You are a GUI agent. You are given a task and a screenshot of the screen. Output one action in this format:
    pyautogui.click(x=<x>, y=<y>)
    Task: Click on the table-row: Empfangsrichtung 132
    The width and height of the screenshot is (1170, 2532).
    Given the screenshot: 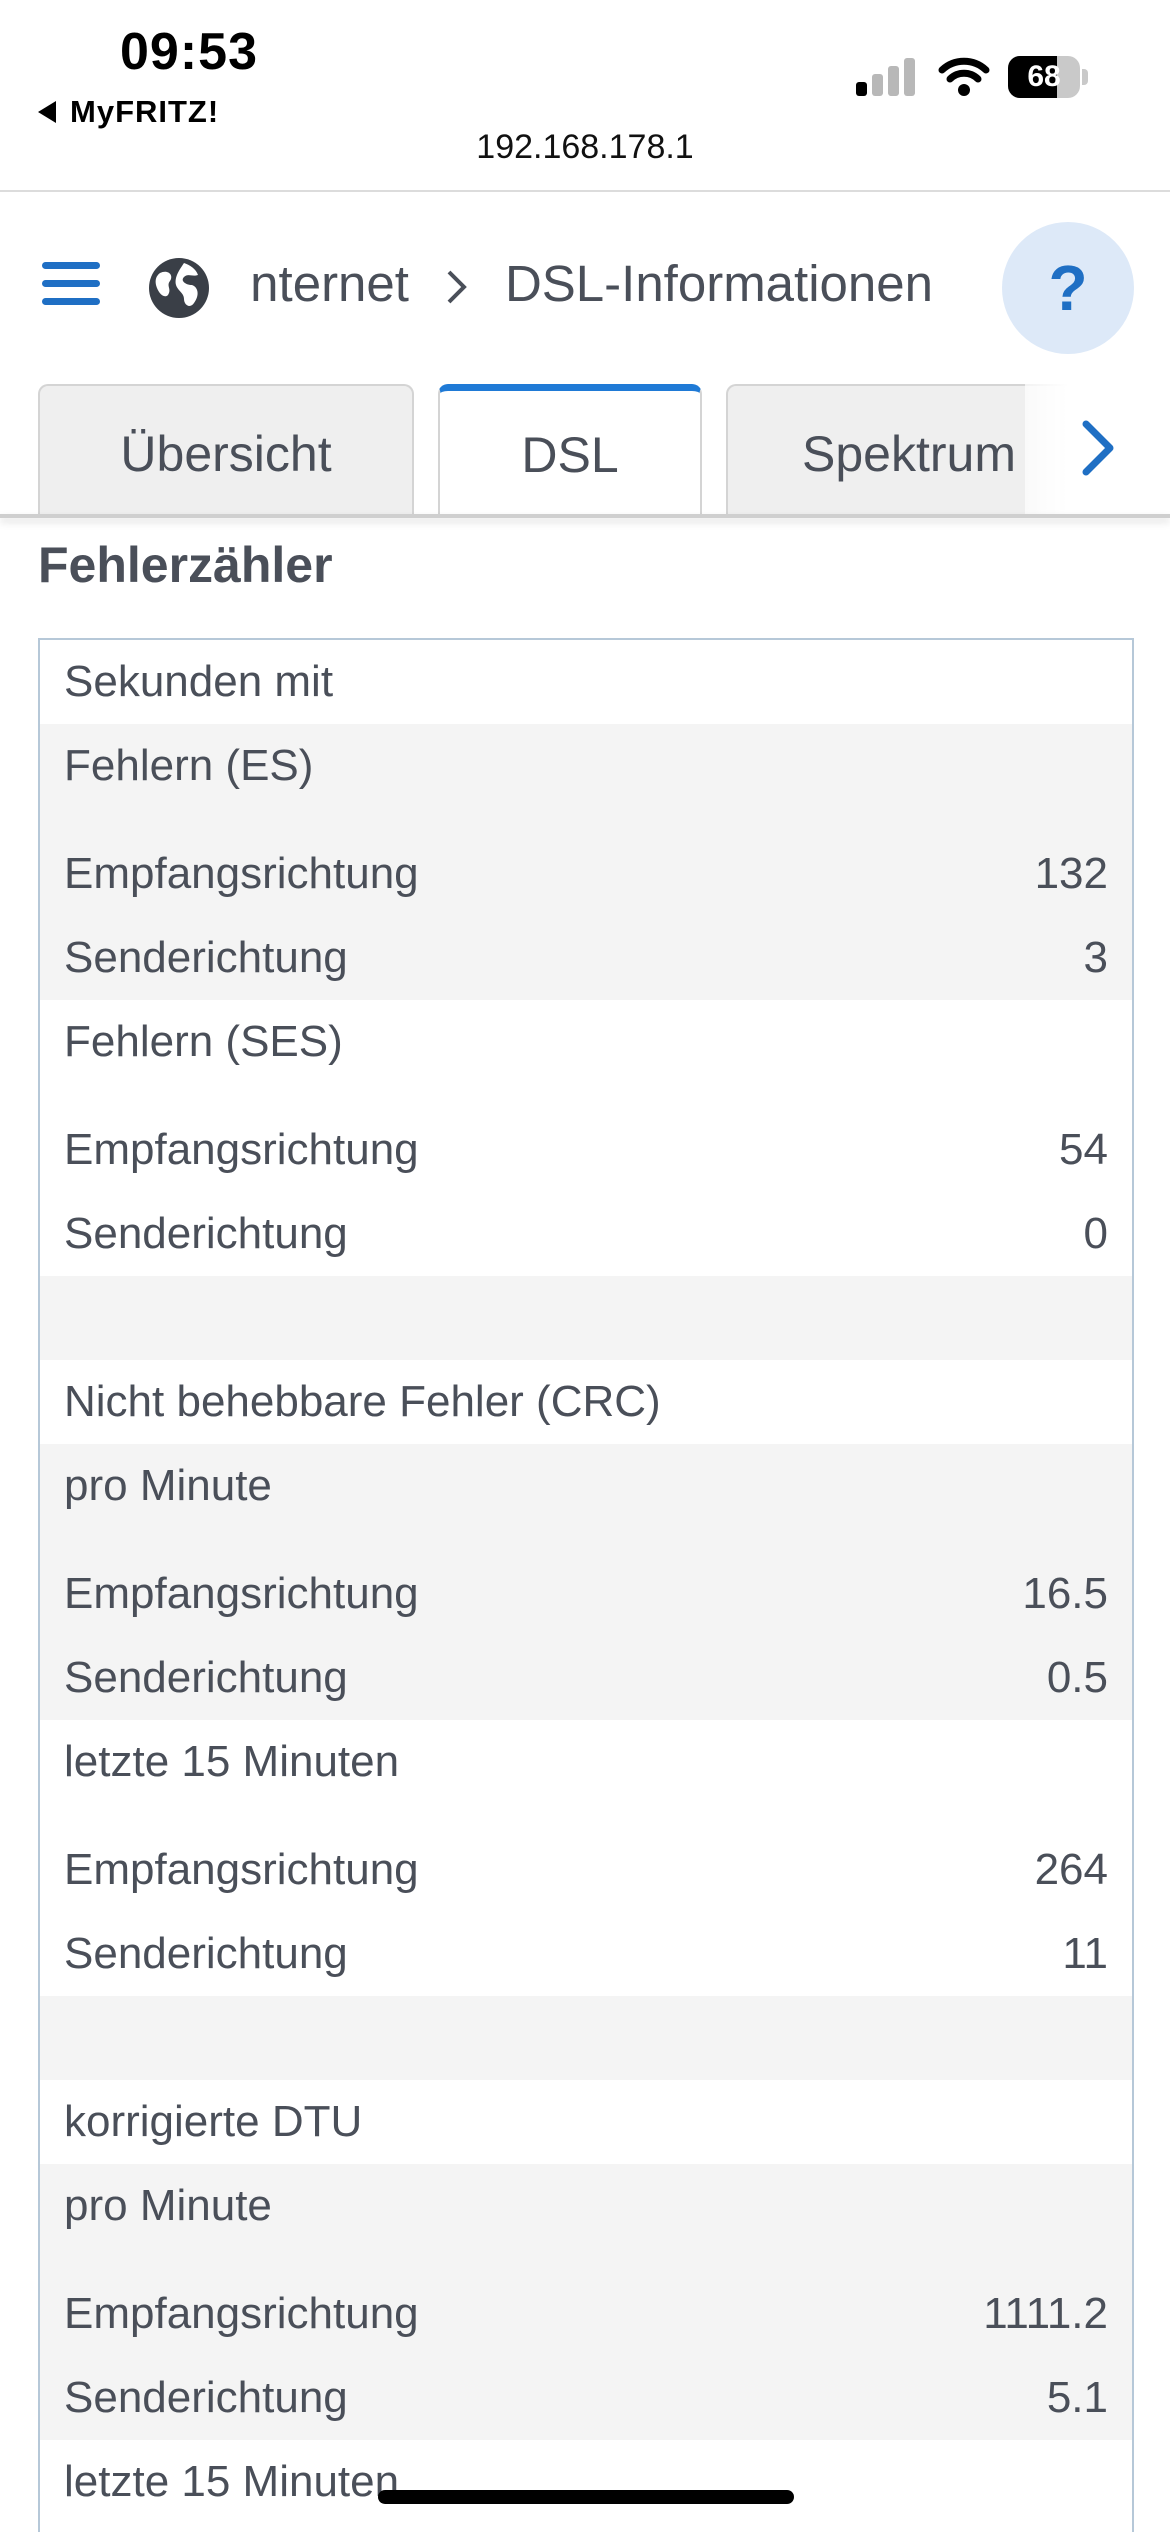 What is the action you would take?
    pyautogui.click(x=586, y=862)
    